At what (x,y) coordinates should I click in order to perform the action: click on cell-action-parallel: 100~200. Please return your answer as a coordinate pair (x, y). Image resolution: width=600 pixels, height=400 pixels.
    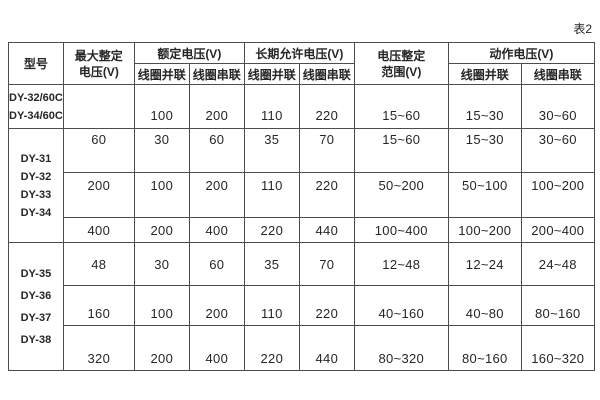
    Looking at the image, I should click on (484, 230).